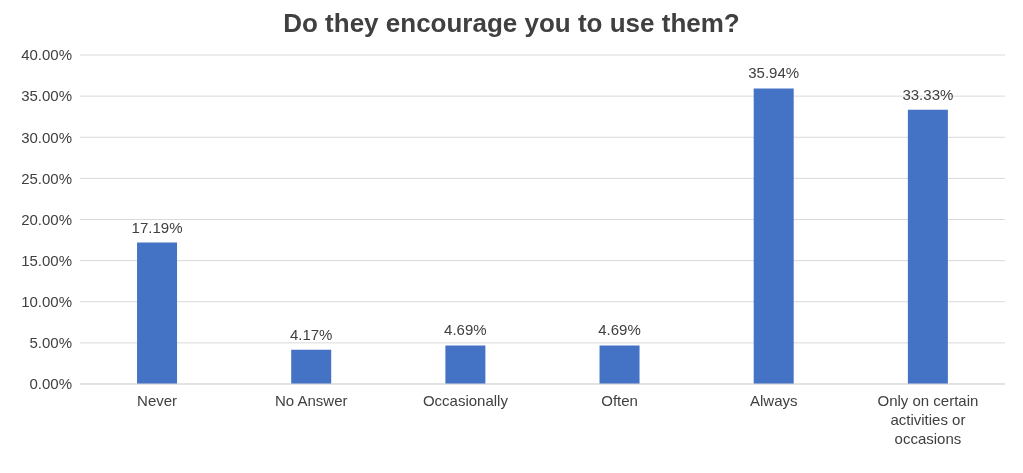  I want to click on y-tick-label: 25.00%, so click(46, 178).